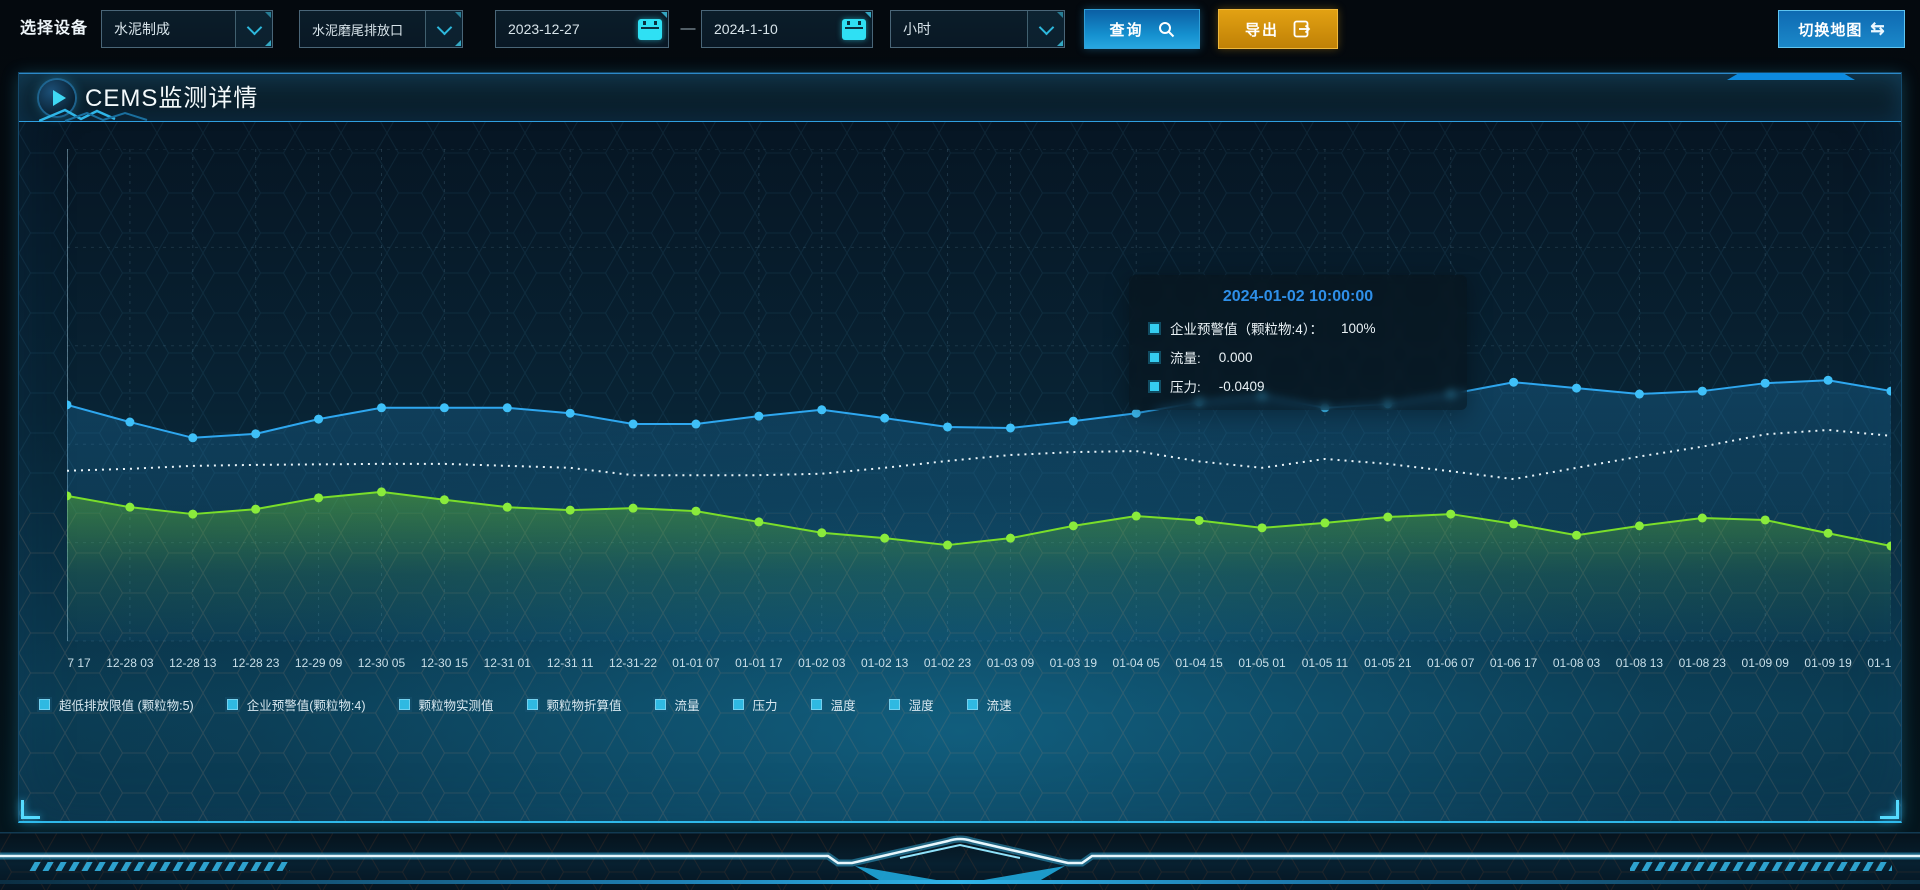 This screenshot has height=890, width=1920. What do you see at coordinates (130, 663) in the screenshot?
I see `svg-text: 12-28 03` at bounding box center [130, 663].